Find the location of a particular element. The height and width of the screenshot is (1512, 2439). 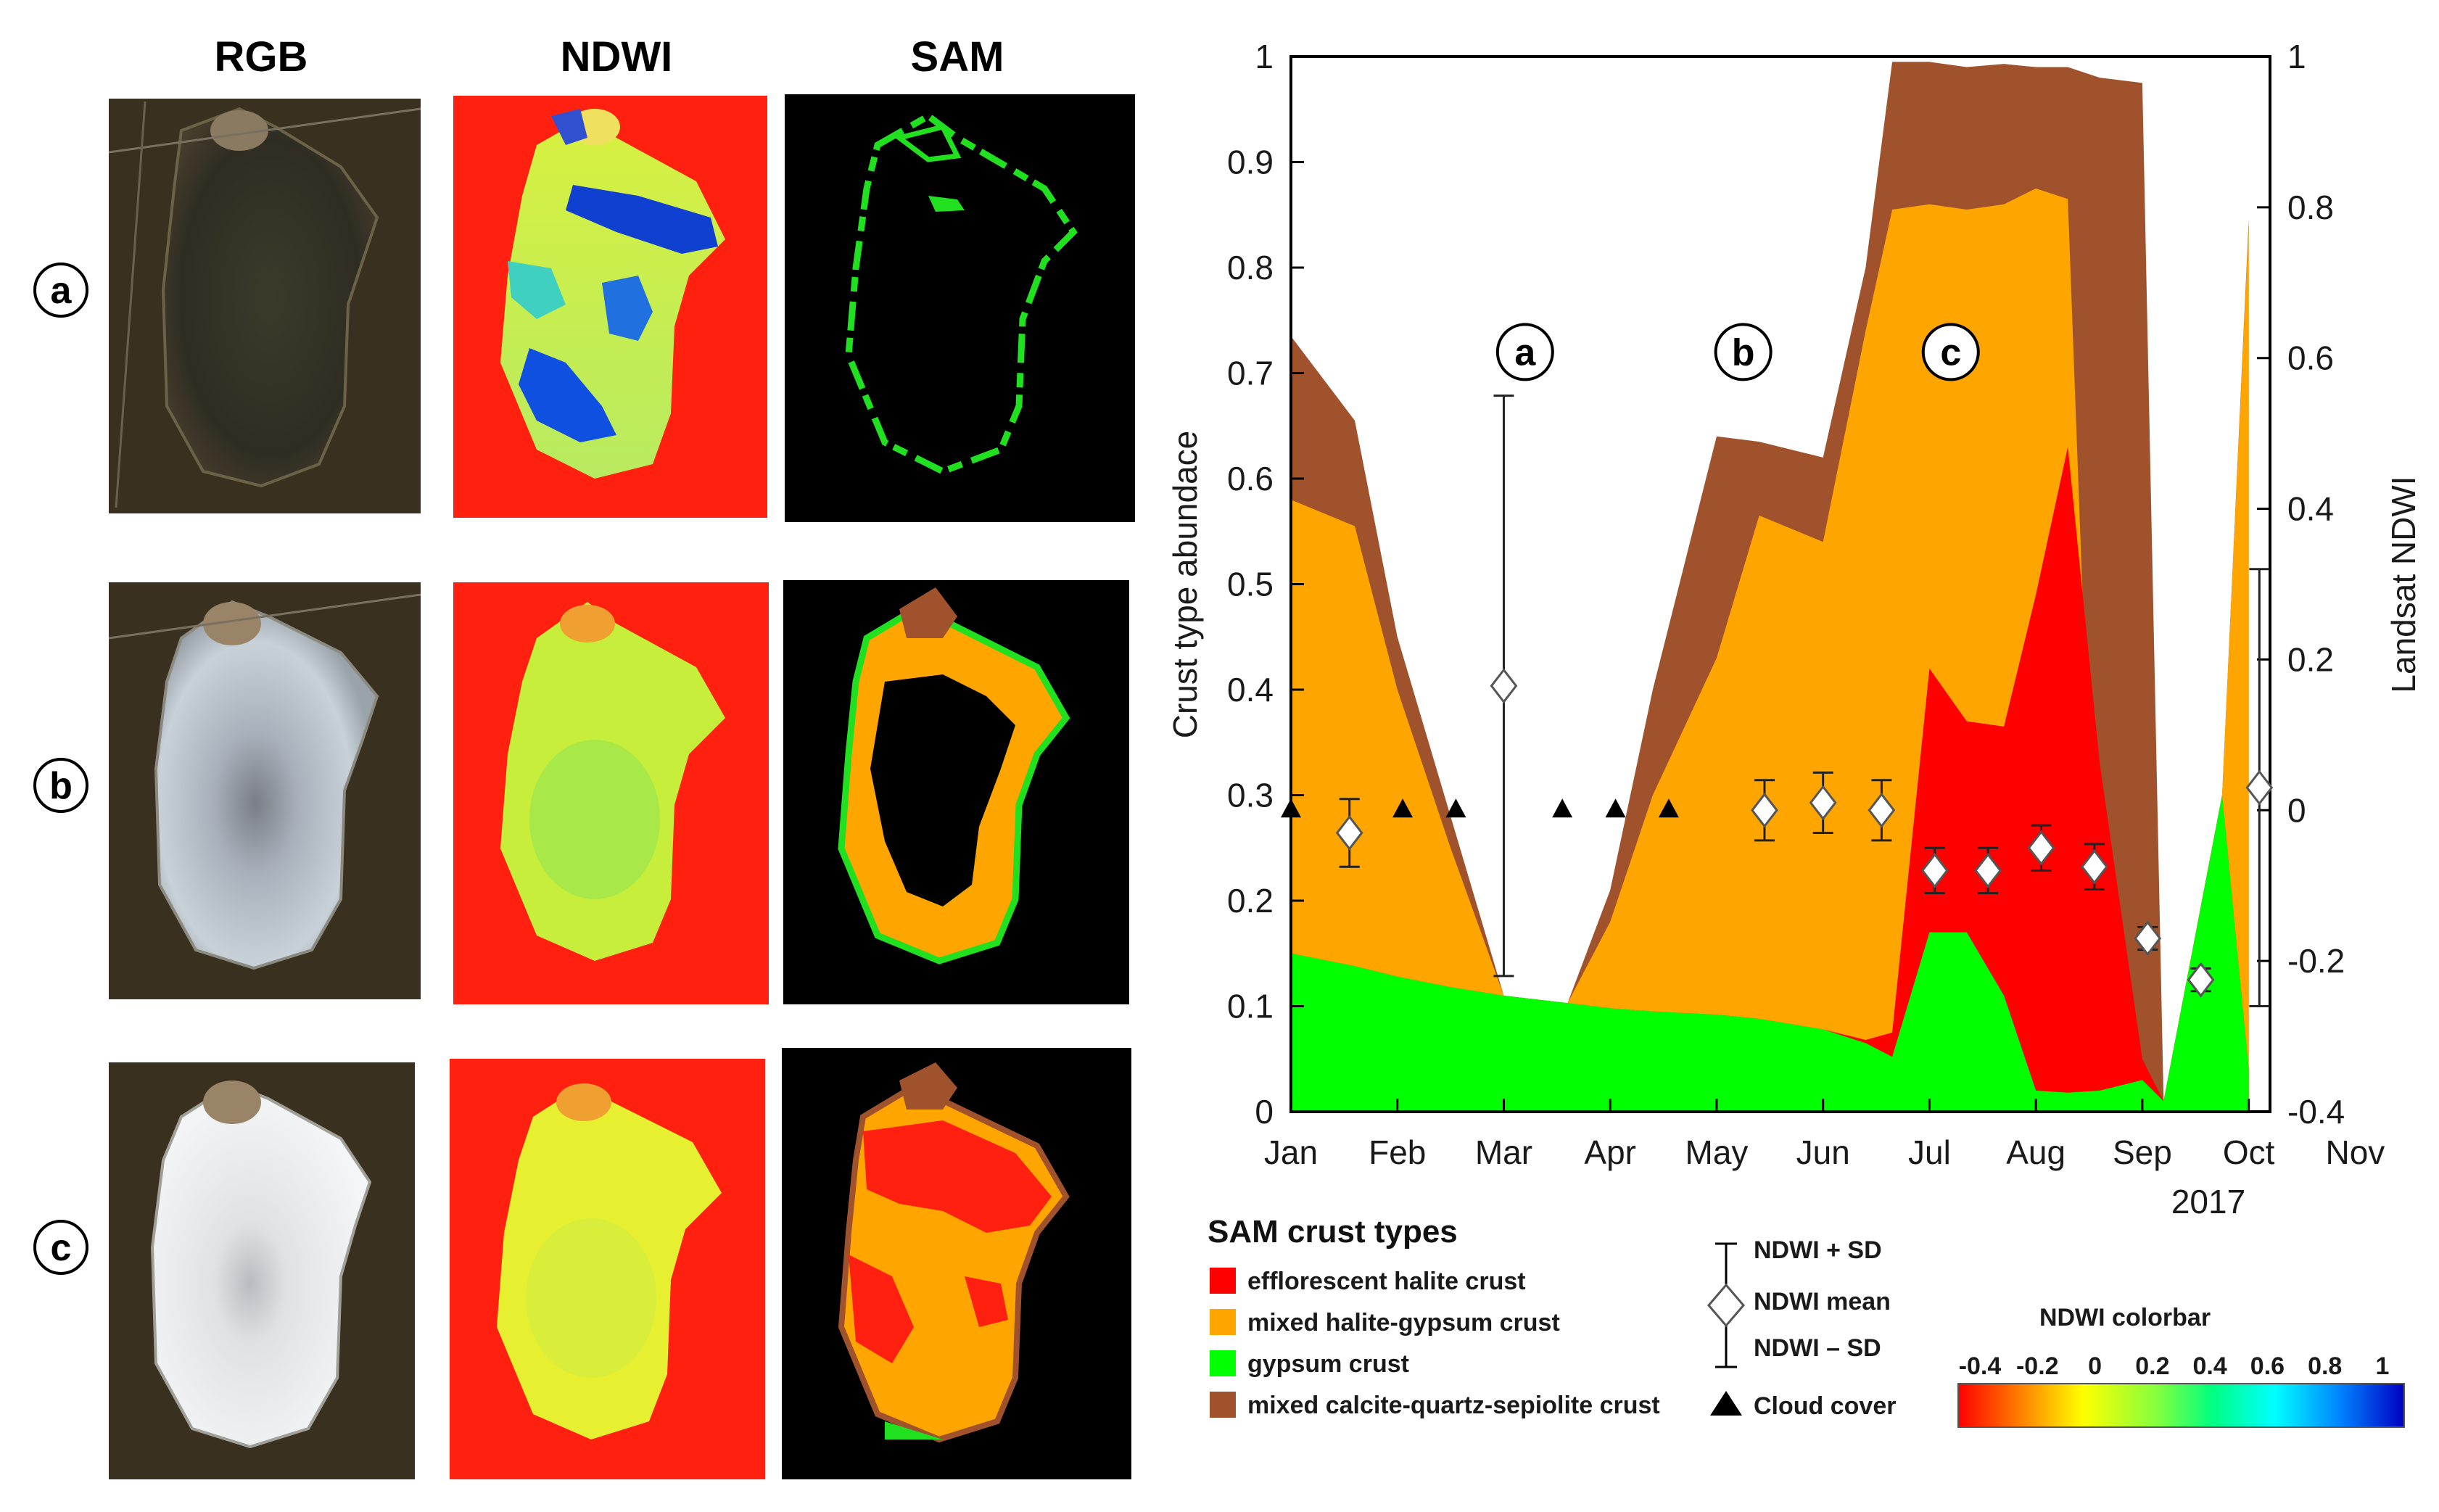

x-axis: Jan Feb Mar Apr May Jun Jul Aug Sep Oct Nov is located at coordinates (1824, 1135).